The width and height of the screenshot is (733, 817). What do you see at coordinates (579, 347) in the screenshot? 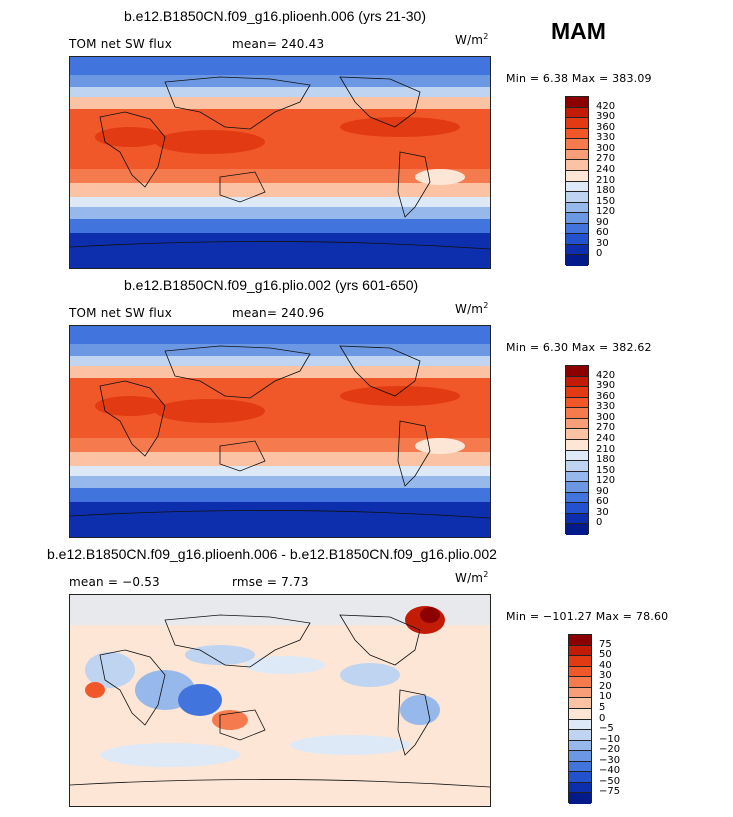
I see `panel-2-minmax: Min = 6.30 Max = 382.62` at bounding box center [579, 347].